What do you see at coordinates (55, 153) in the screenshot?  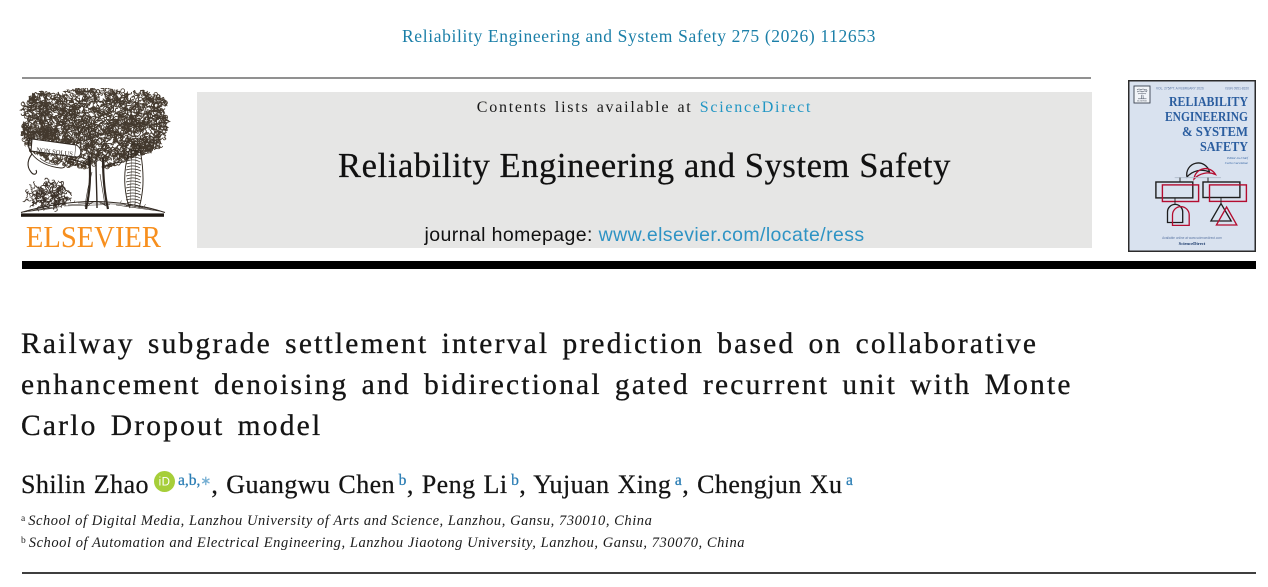 I see `svg-text: NON SOLUS` at bounding box center [55, 153].